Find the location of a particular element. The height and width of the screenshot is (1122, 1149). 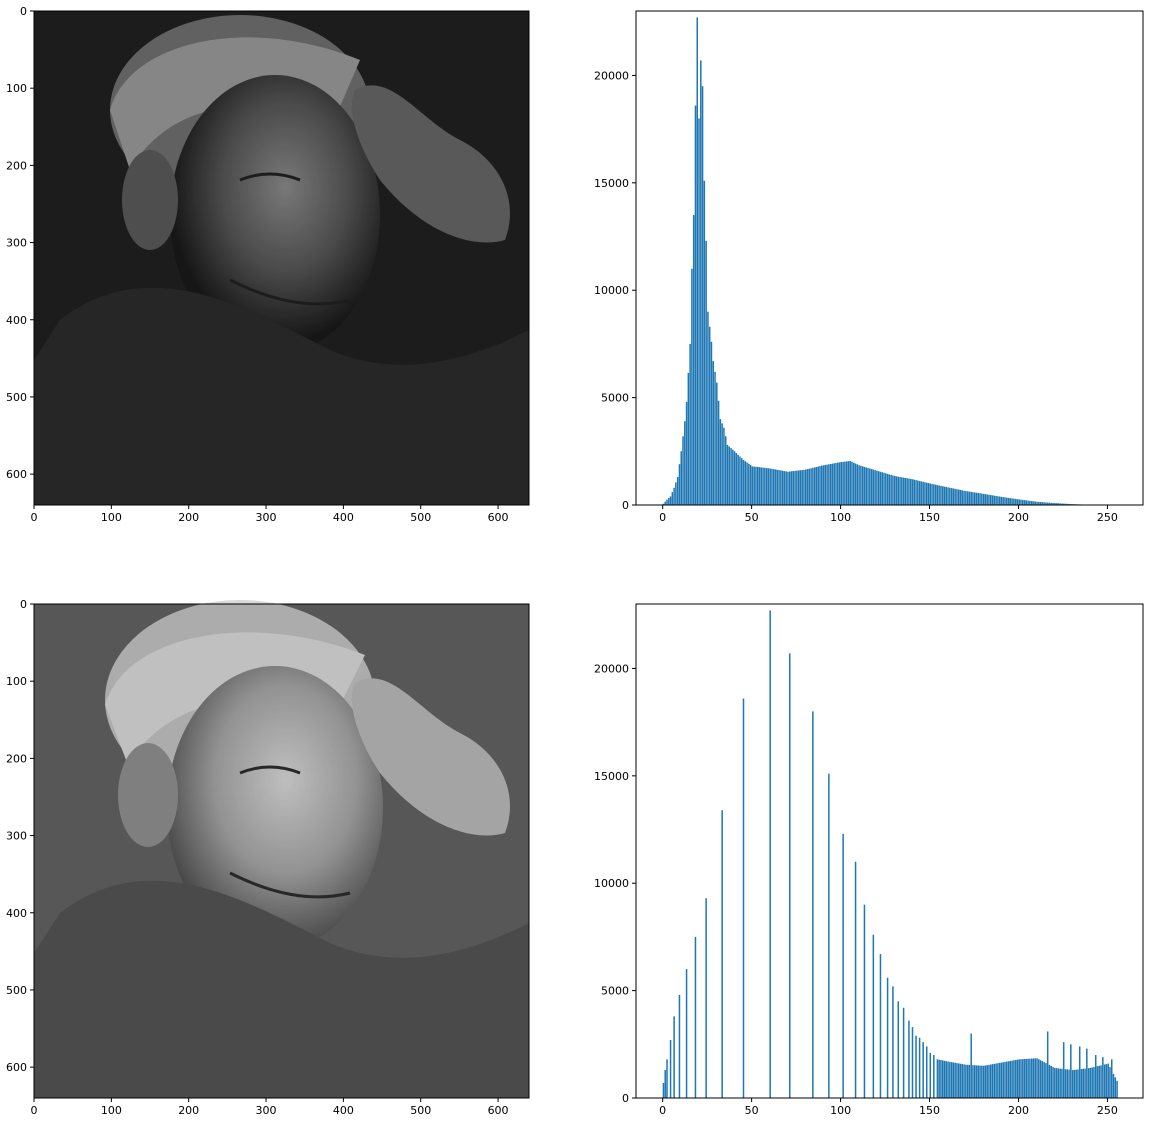

x-tick: 250 is located at coordinates (1107, 514).